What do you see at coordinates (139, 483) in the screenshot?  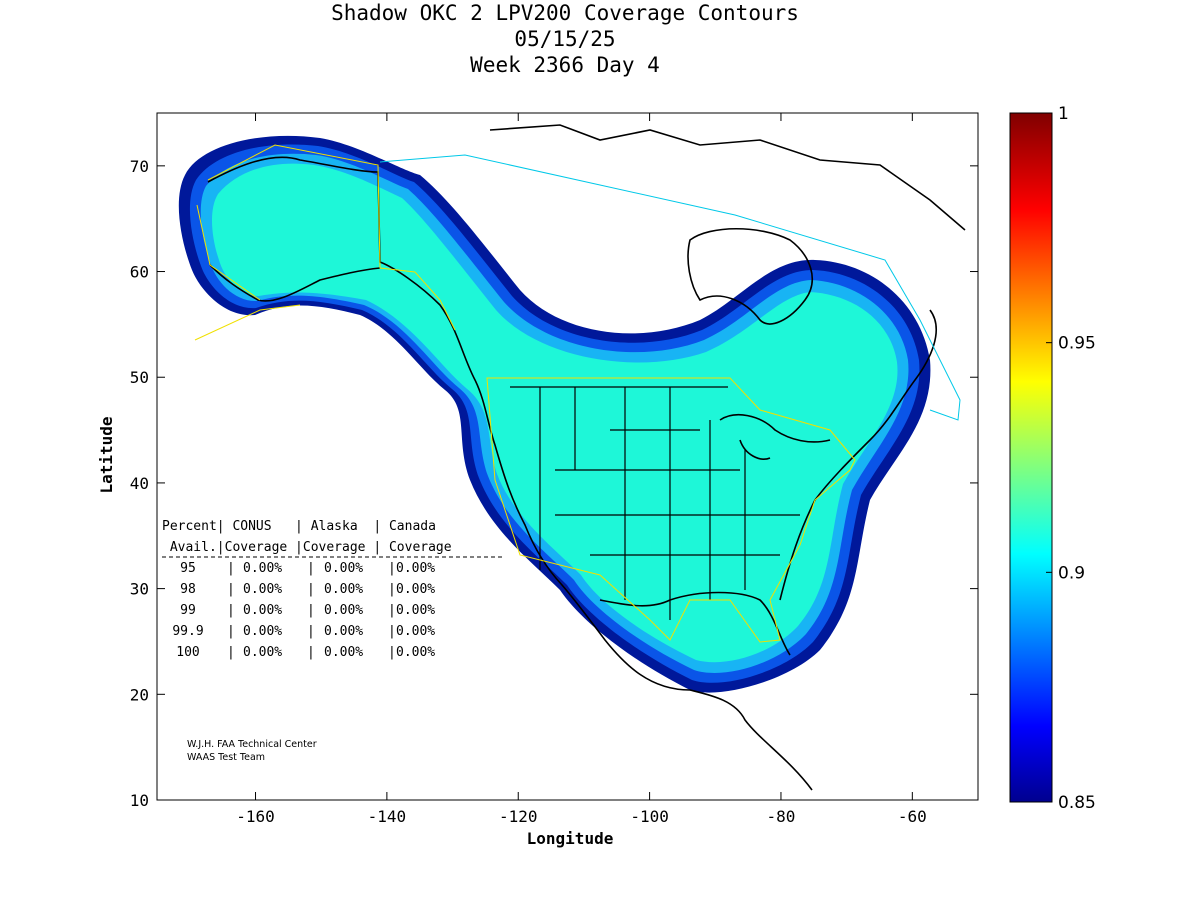 I see `y-tick-label: 40` at bounding box center [139, 483].